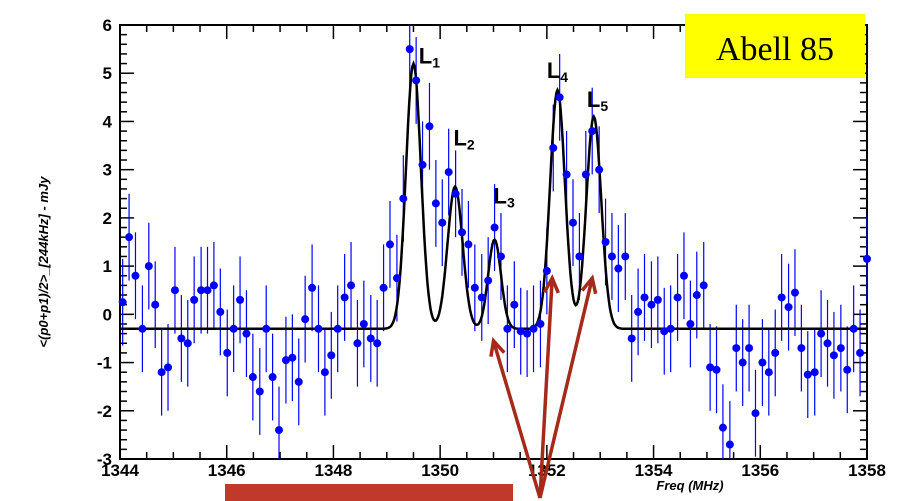  I want to click on x-tick-labels: 13441346134813501352135413561358, so click(493, 470).